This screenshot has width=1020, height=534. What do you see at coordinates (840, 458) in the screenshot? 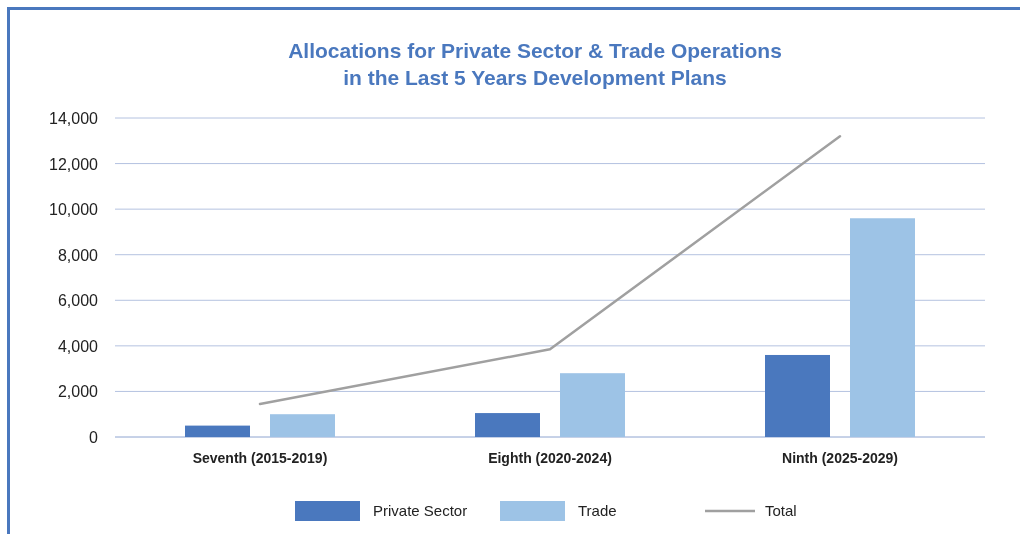
I see `x-tick-label: Ninth (2025-2029)` at bounding box center [840, 458].